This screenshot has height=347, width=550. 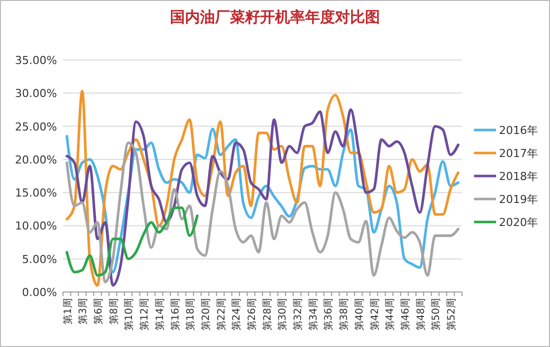 I want to click on y-tick-label: 15.00%, so click(x=36, y=193).